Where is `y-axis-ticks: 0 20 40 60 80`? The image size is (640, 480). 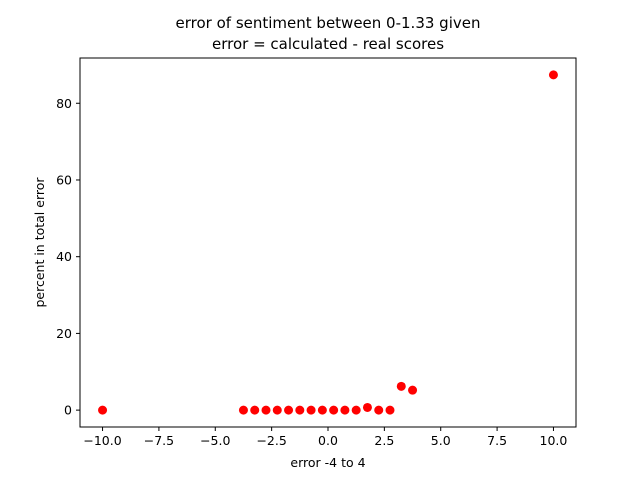
y-axis-ticks: 0 20 40 60 80 is located at coordinates (68, 257).